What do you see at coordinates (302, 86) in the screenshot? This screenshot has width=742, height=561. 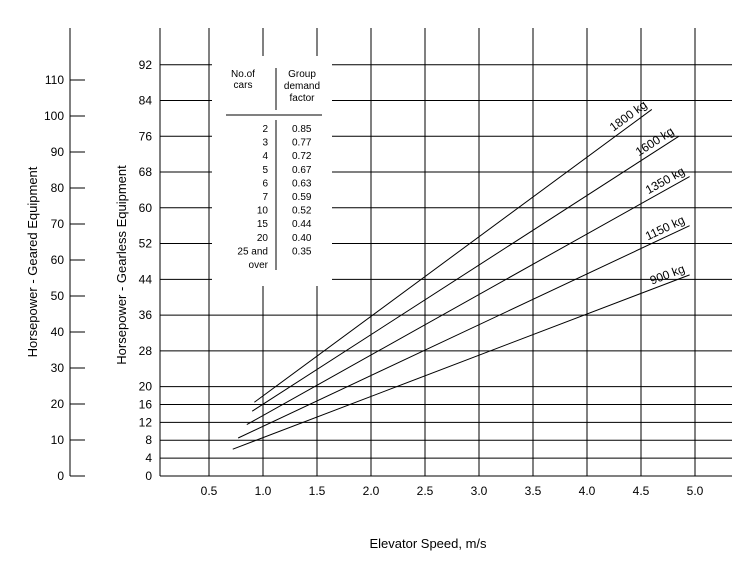 I see `table-header-factor: demand` at bounding box center [302, 86].